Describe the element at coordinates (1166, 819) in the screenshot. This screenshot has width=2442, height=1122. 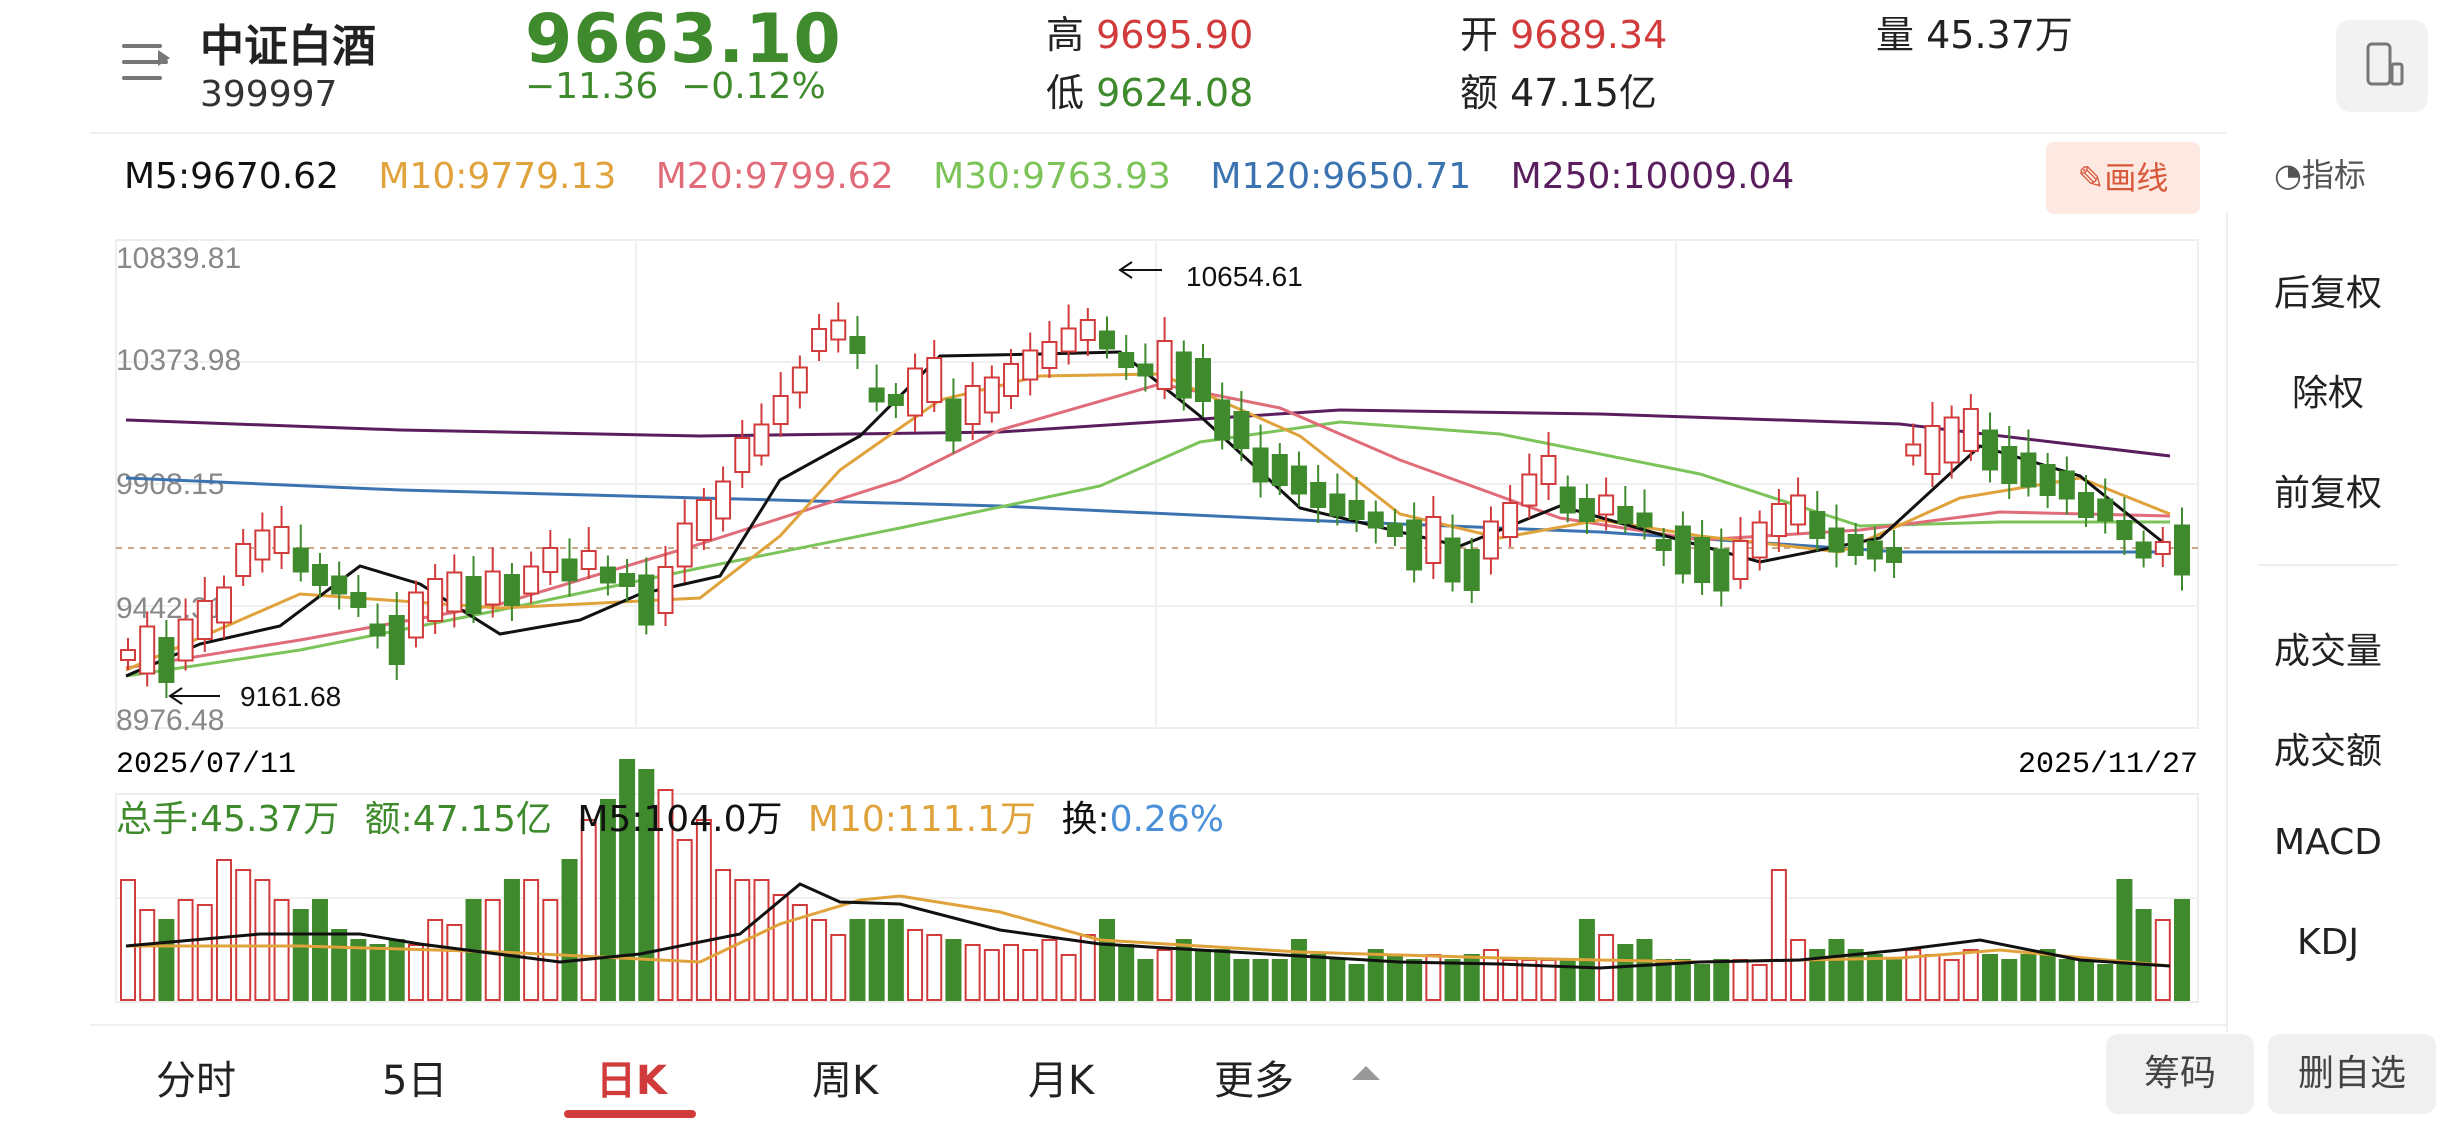
I see `turnover-value: 0.26%` at that location.